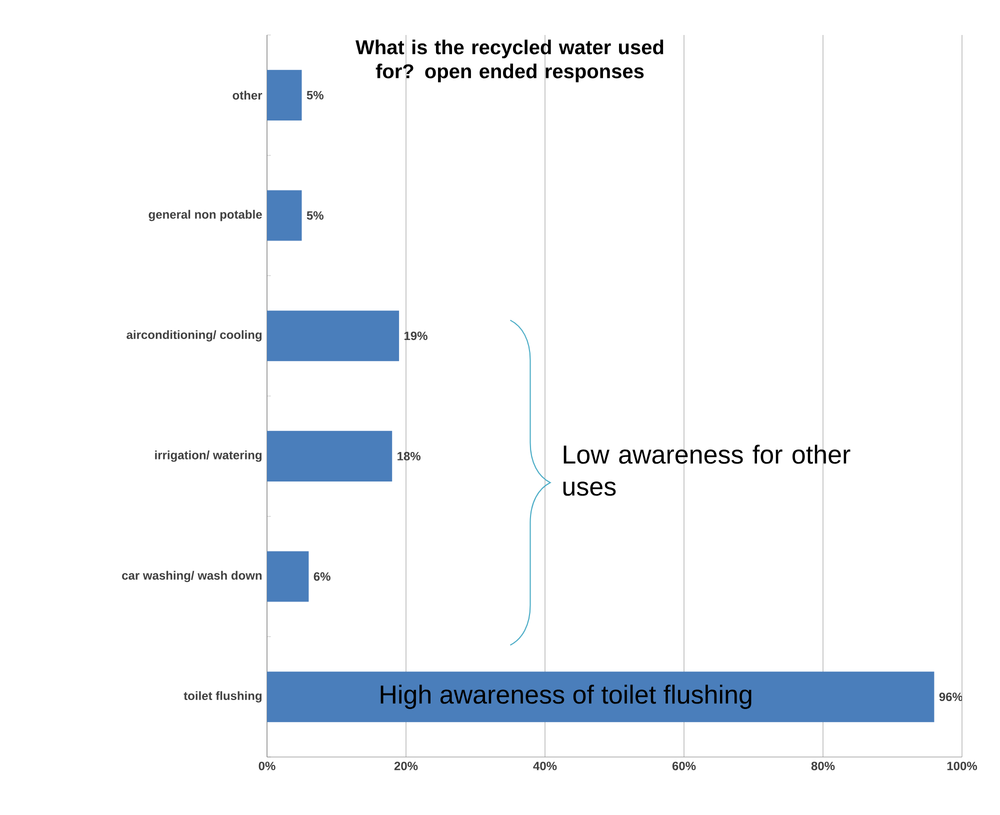 The width and height of the screenshot is (1000, 815). Describe the element at coordinates (247, 95) in the screenshot. I see `y-tick-label: other` at that location.